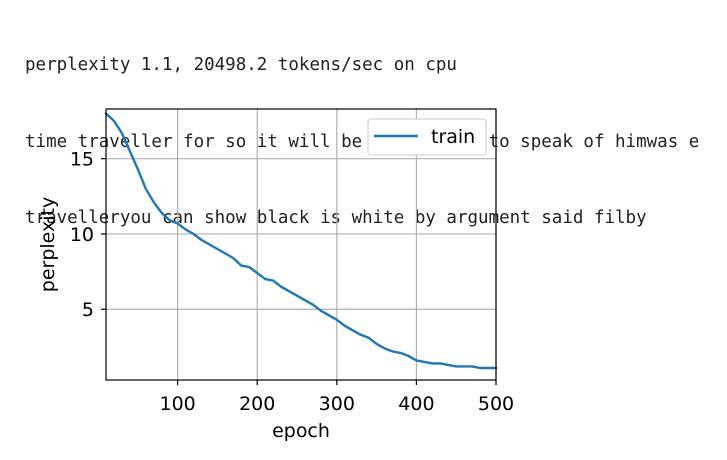 The height and width of the screenshot is (460, 727). What do you see at coordinates (82, 235) in the screenshot?
I see `y-tick-label-10: 10` at bounding box center [82, 235].